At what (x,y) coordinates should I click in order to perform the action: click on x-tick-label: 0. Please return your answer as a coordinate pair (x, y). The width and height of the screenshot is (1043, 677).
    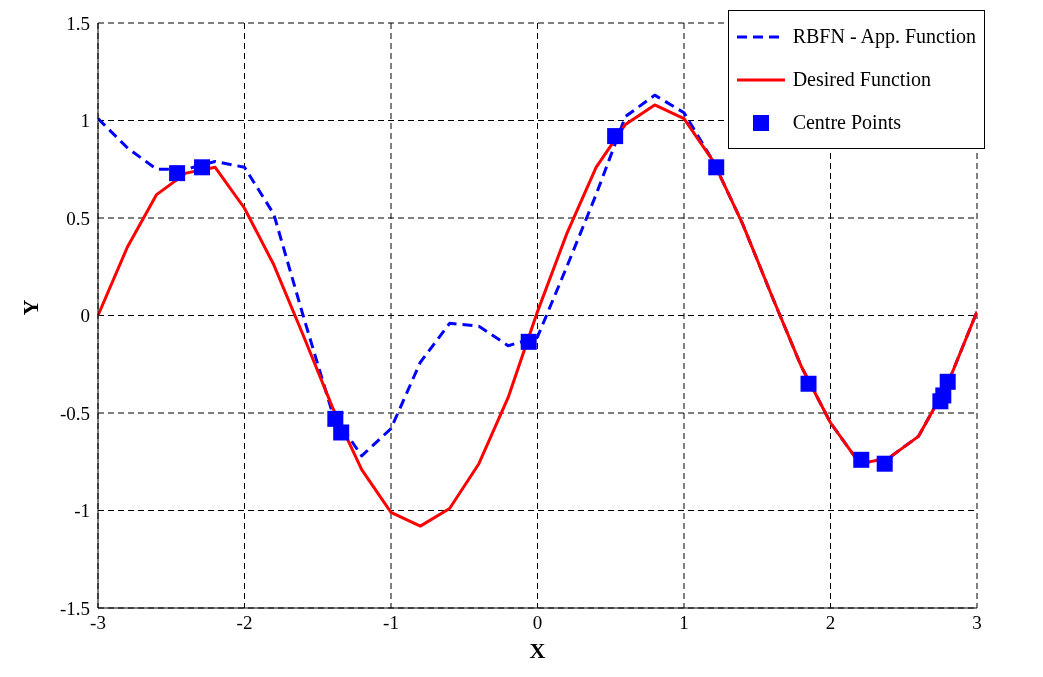
    Looking at the image, I should click on (537, 623).